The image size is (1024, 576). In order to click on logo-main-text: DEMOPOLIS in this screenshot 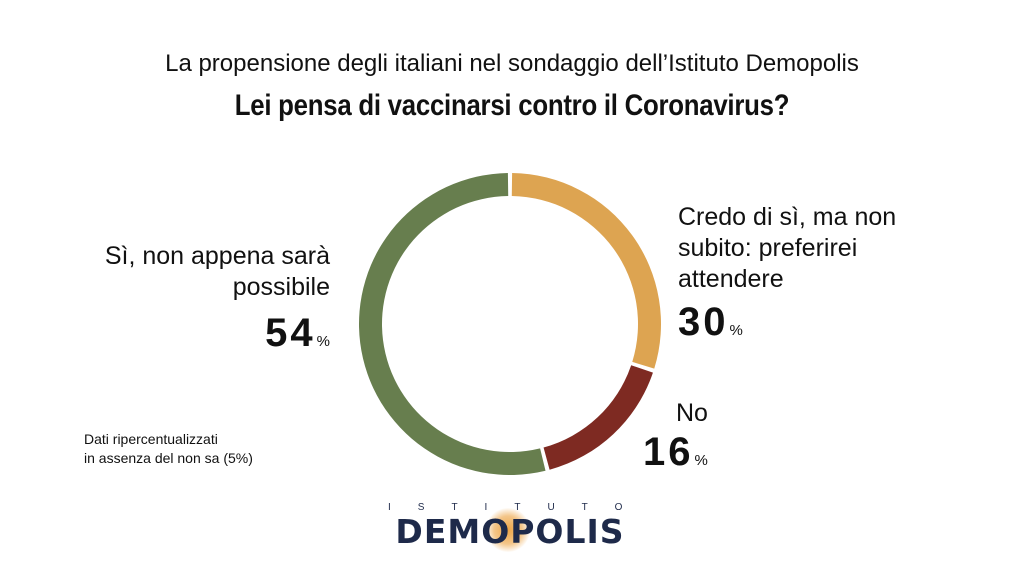, I will do `click(510, 531)`.